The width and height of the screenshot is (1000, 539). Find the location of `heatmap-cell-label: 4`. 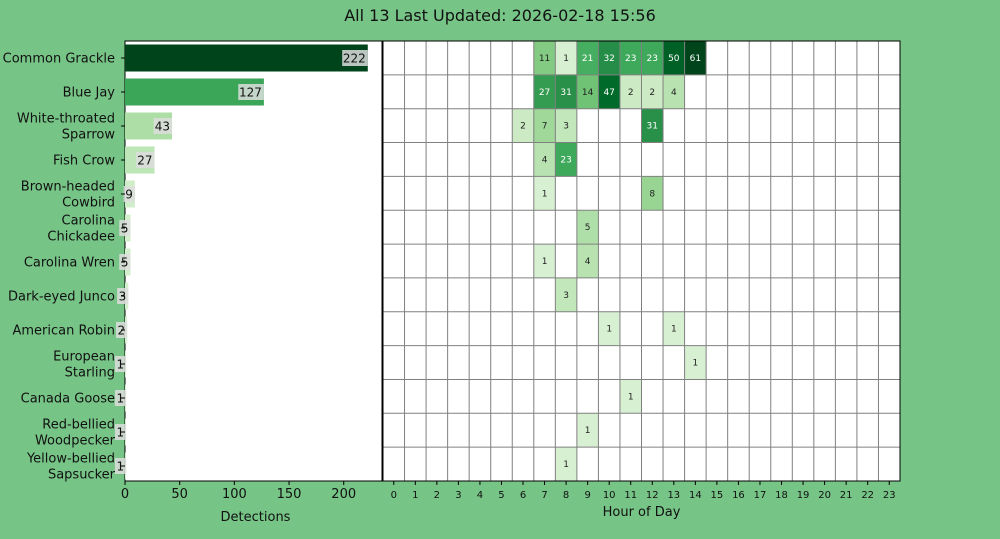

heatmap-cell-label: 4 is located at coordinates (674, 93).